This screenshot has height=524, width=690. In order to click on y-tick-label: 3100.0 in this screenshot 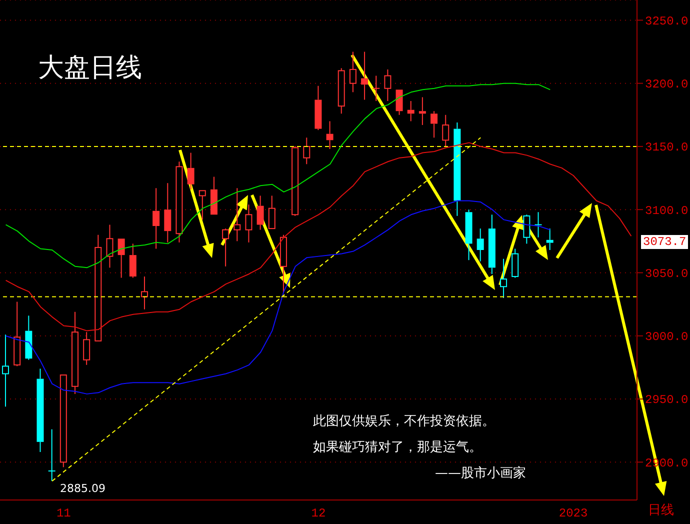, I will do `click(666, 211)`.